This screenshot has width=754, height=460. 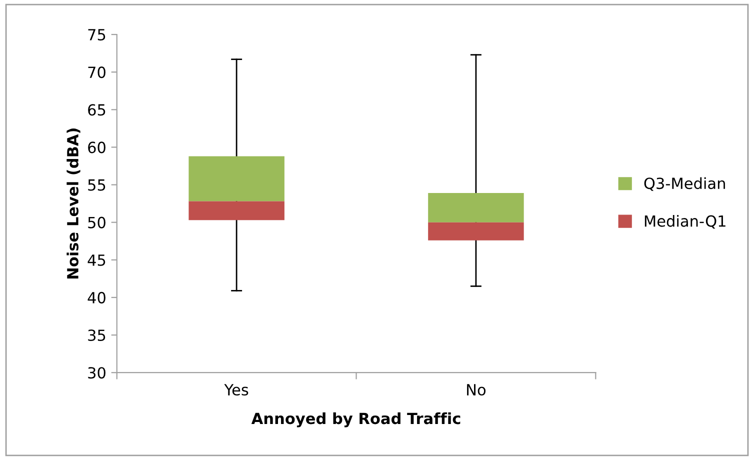 What do you see at coordinates (355, 420) in the screenshot?
I see `x-axis-title: Annoyed by Road Traffic` at bounding box center [355, 420].